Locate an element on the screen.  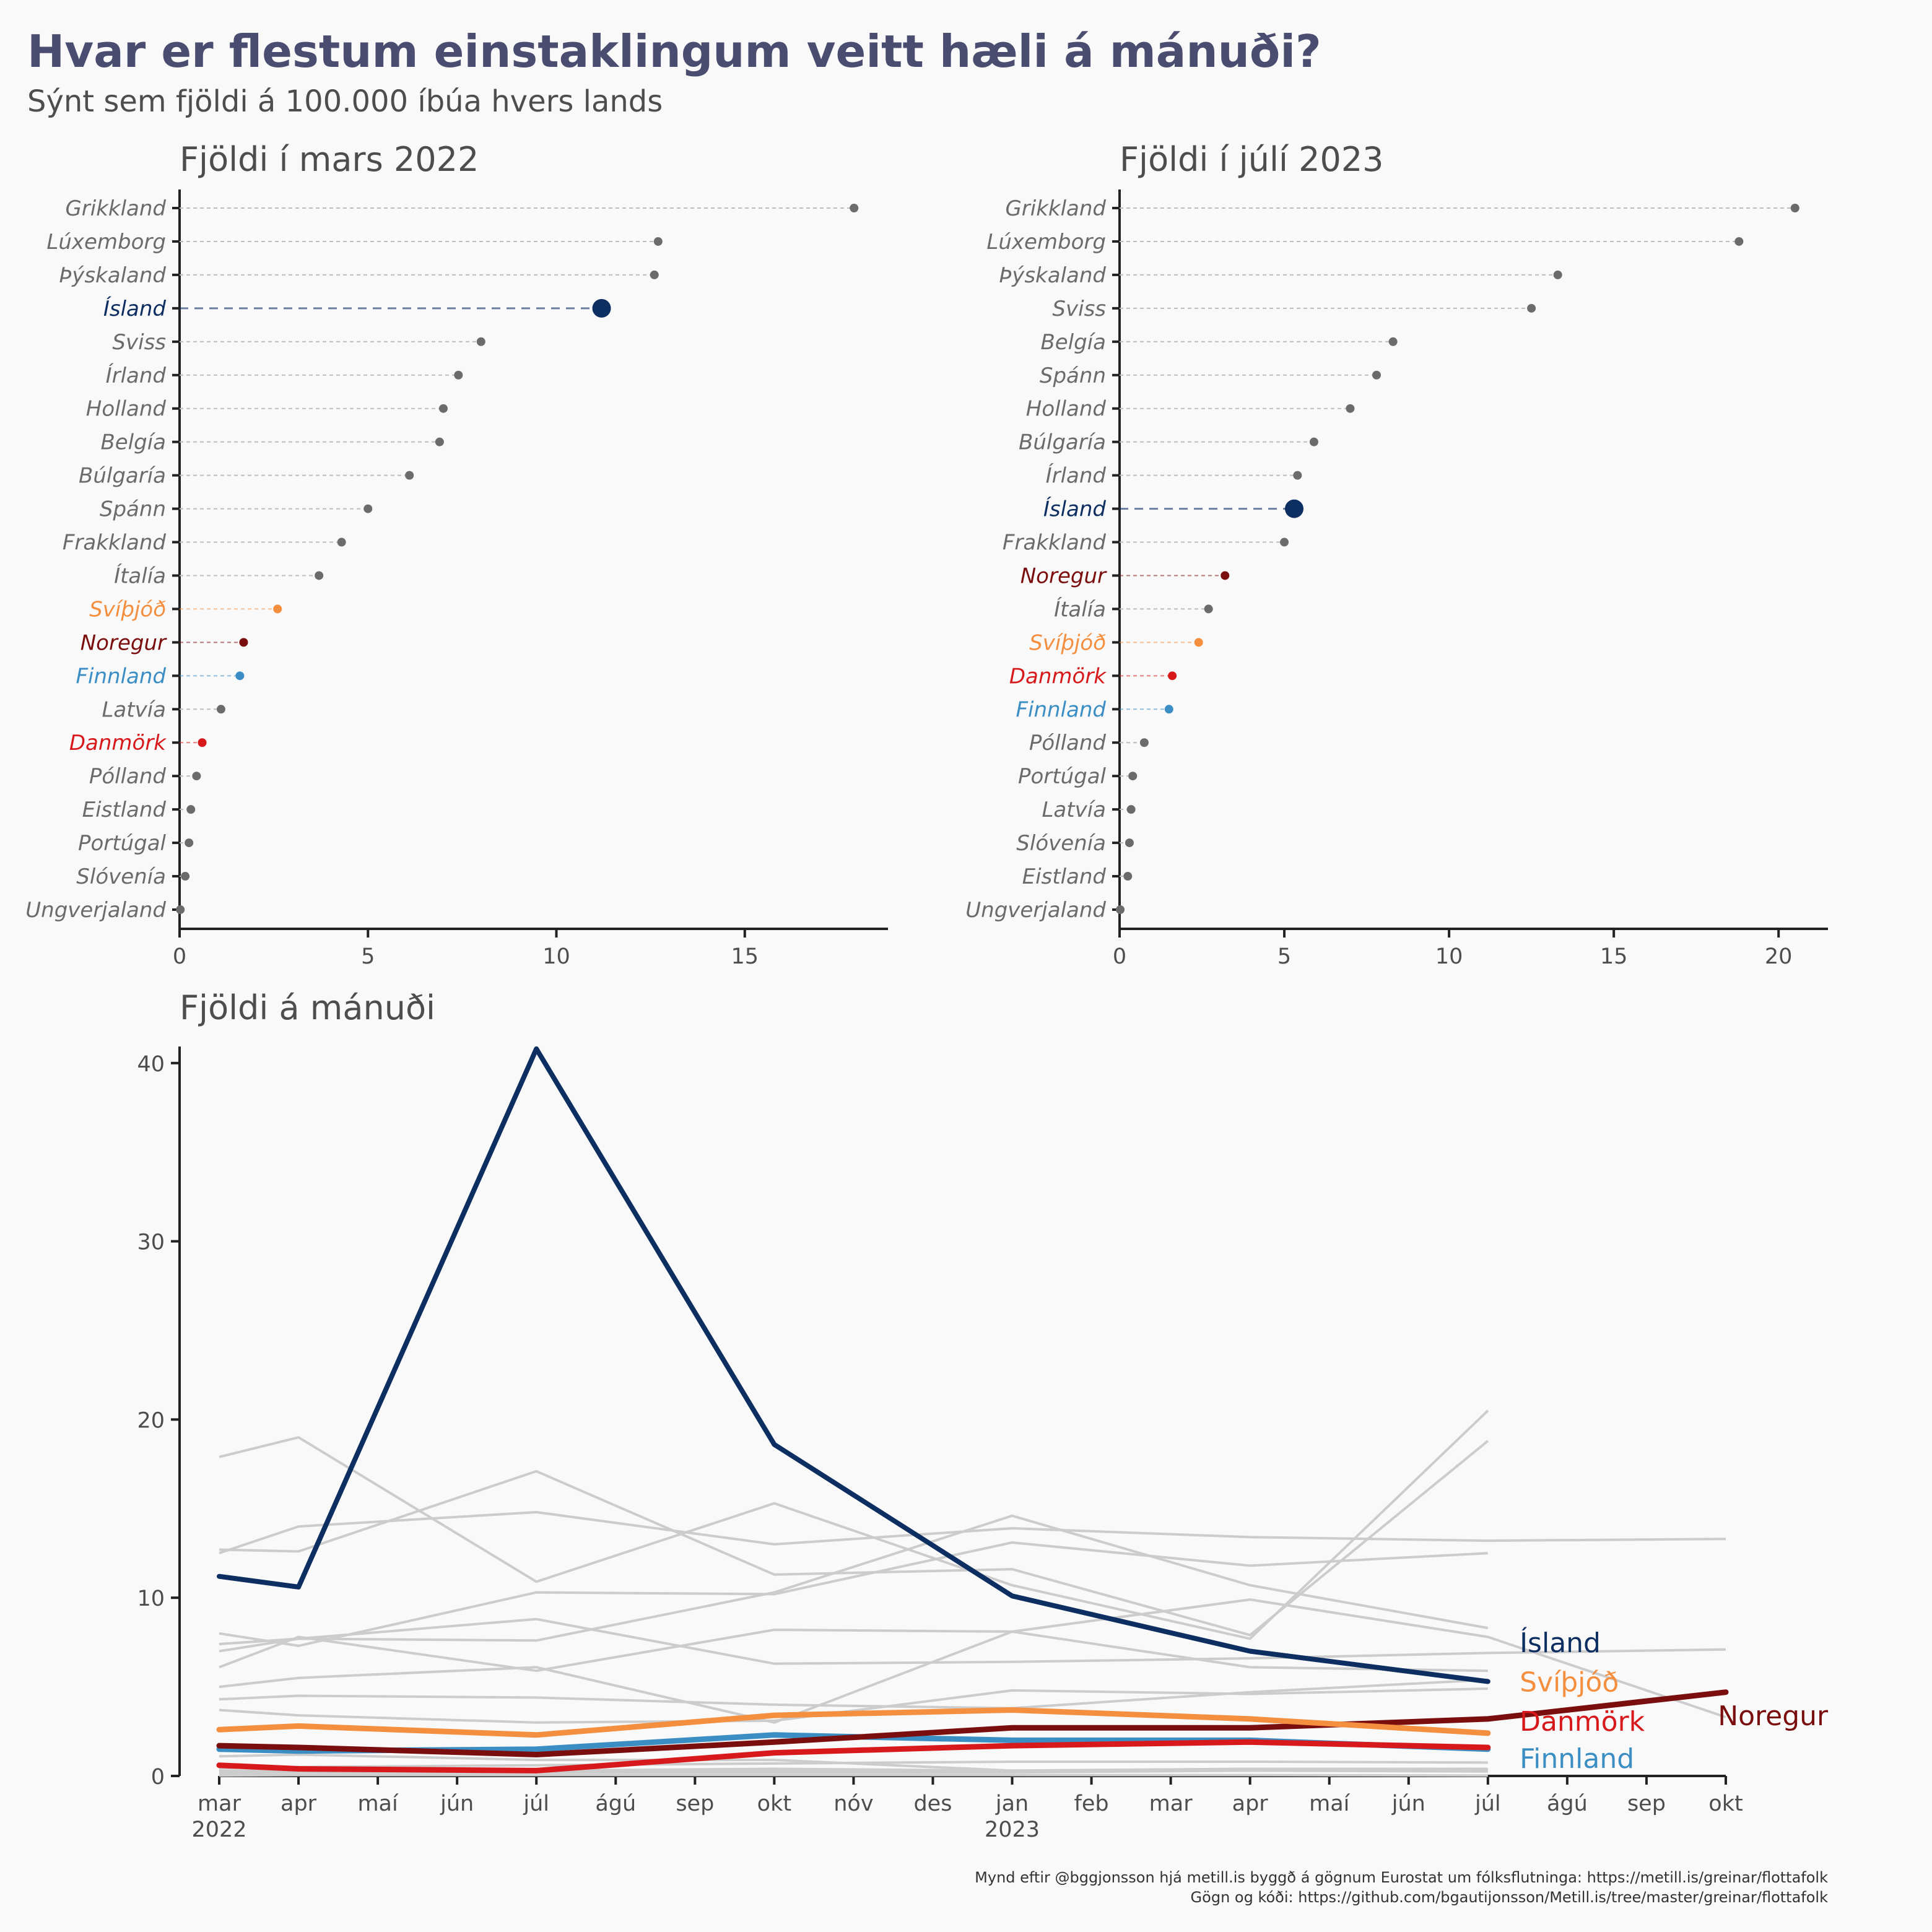
x-tick-label-feb: feb is located at coordinates (1091, 1803).